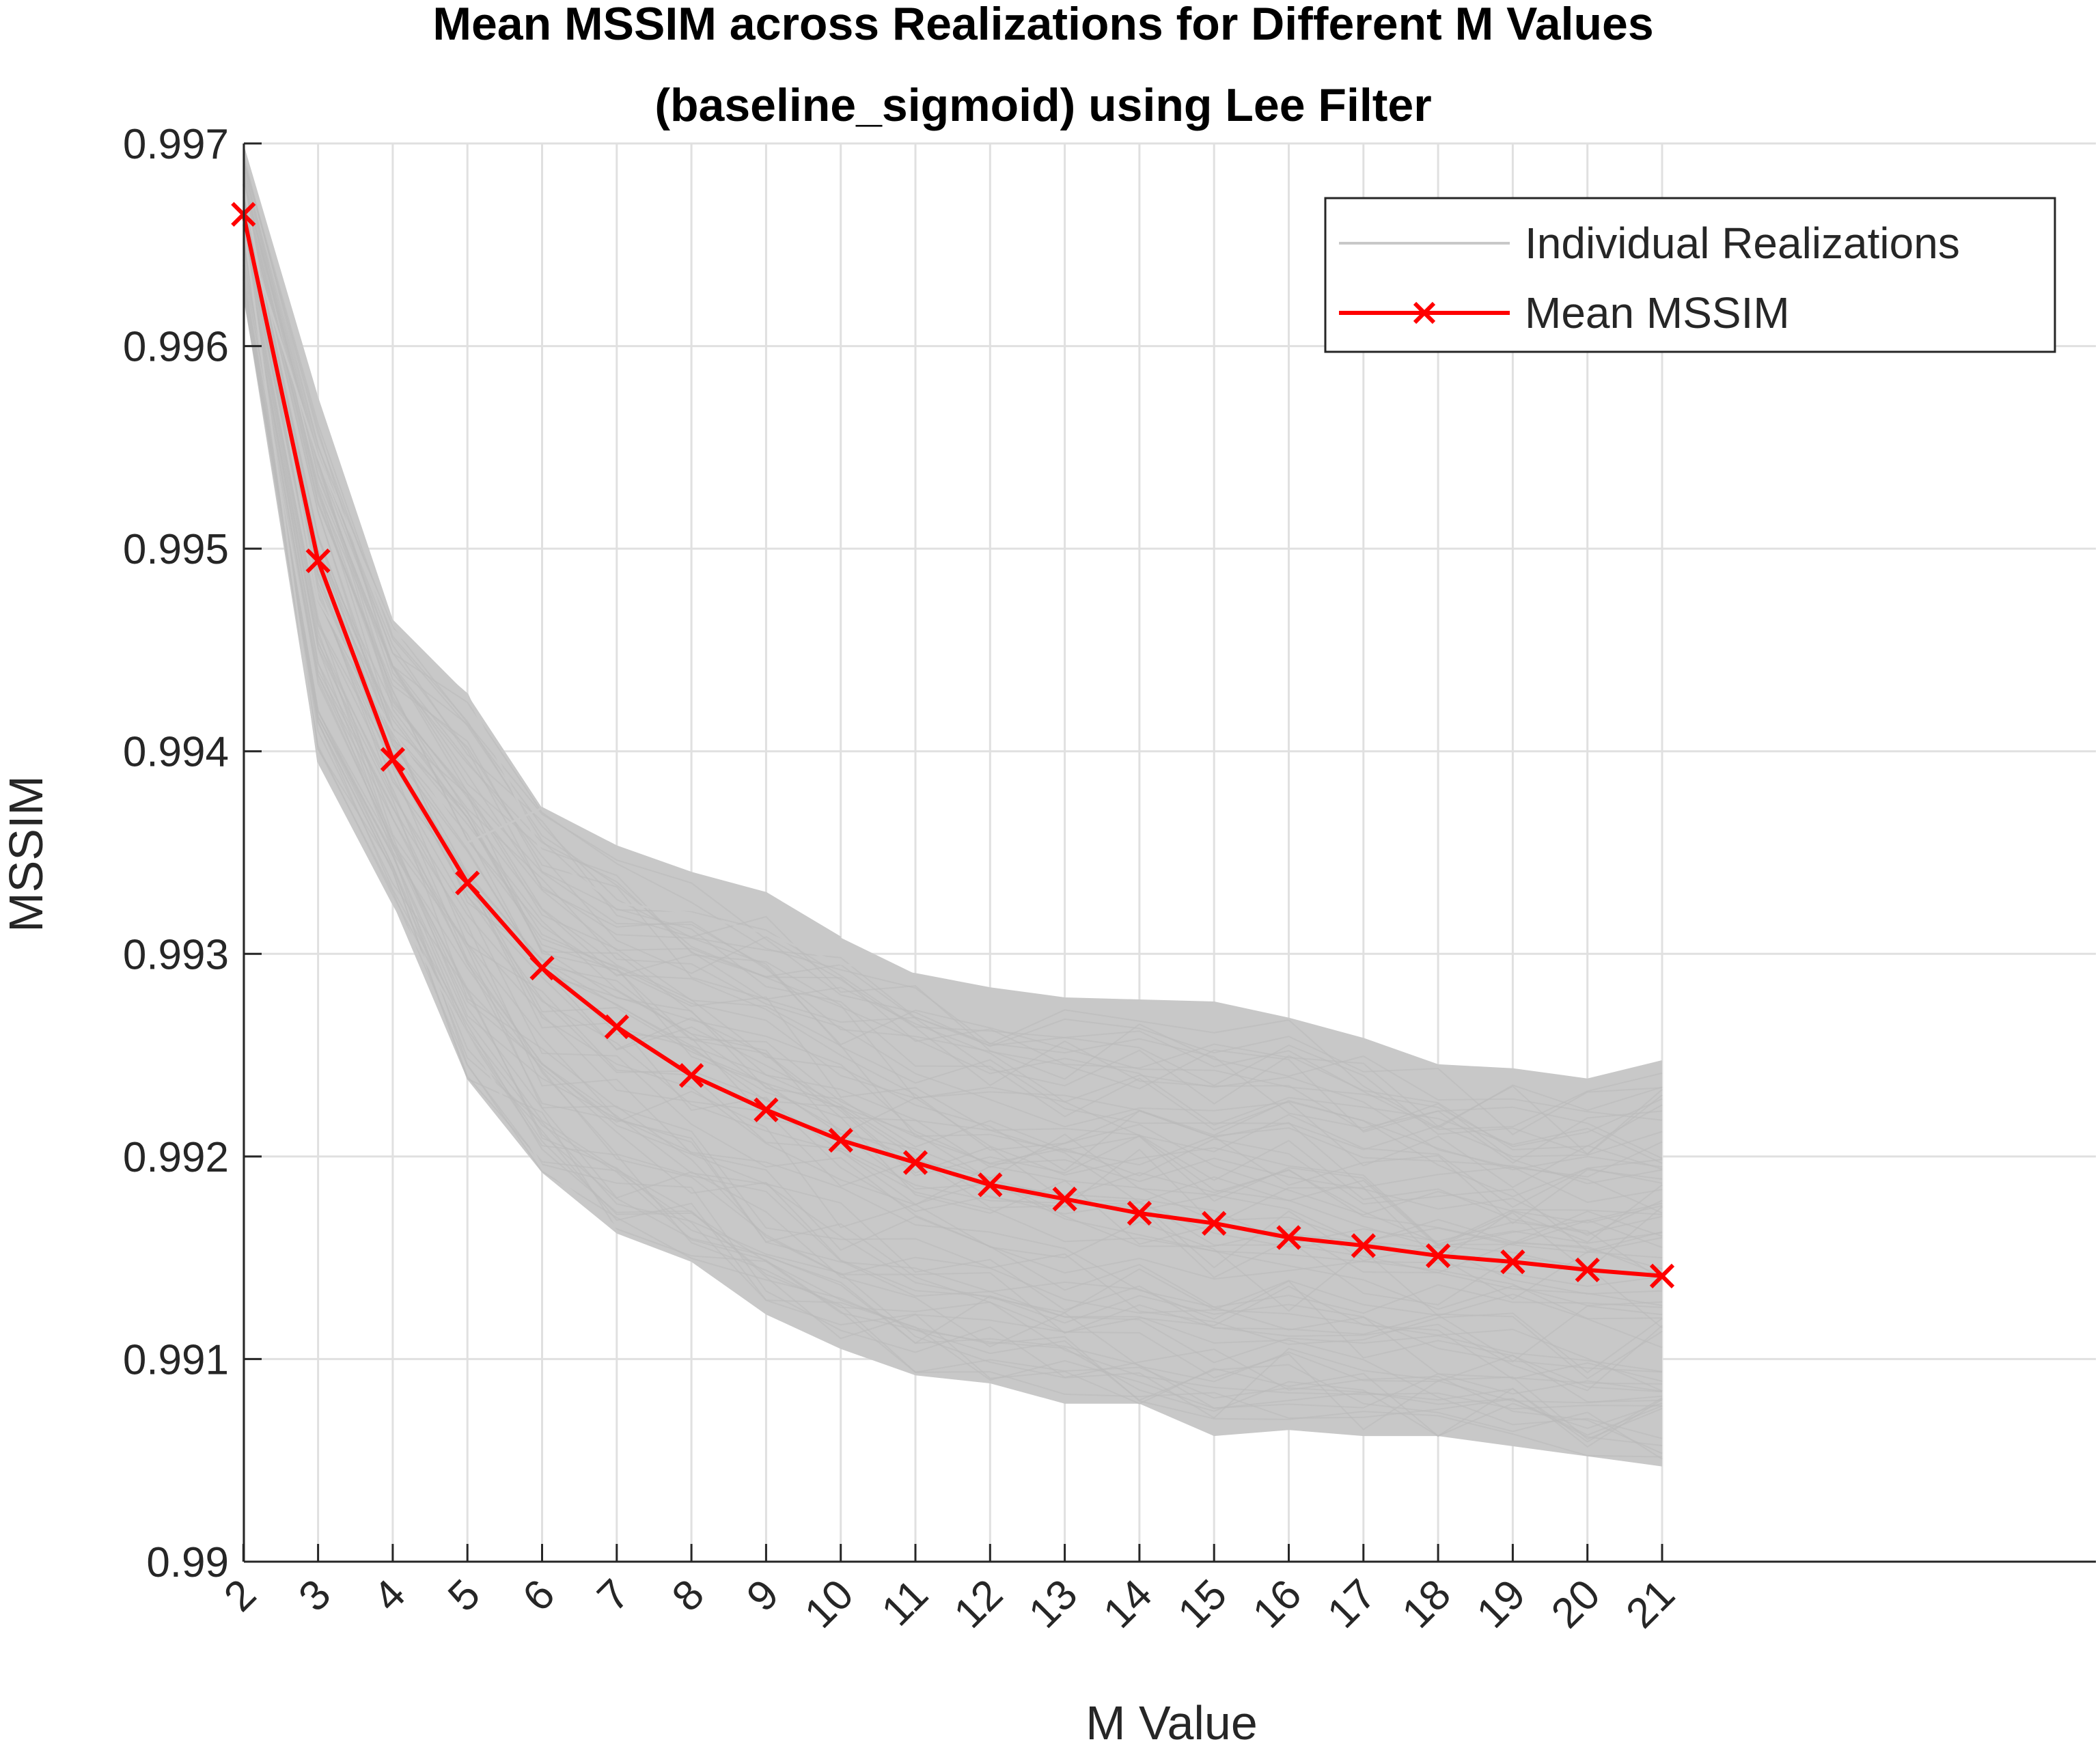 This screenshot has width=2100, height=1755. Describe the element at coordinates (176, 752) in the screenshot. I see `y-tick-label: 0.994` at that location.